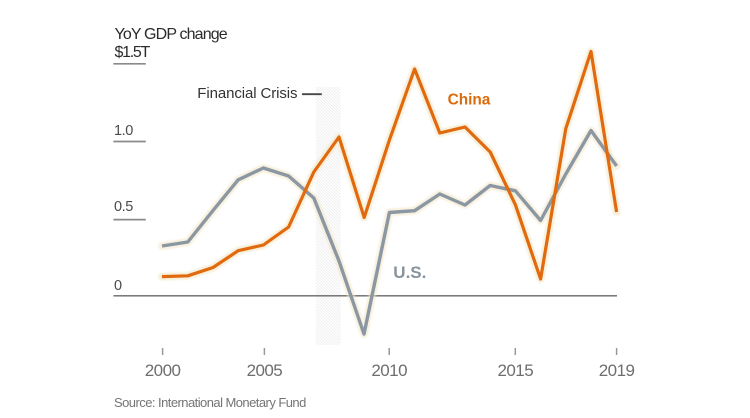  What do you see at coordinates (515, 370) in the screenshot?
I see `svg-text: 2015` at bounding box center [515, 370].